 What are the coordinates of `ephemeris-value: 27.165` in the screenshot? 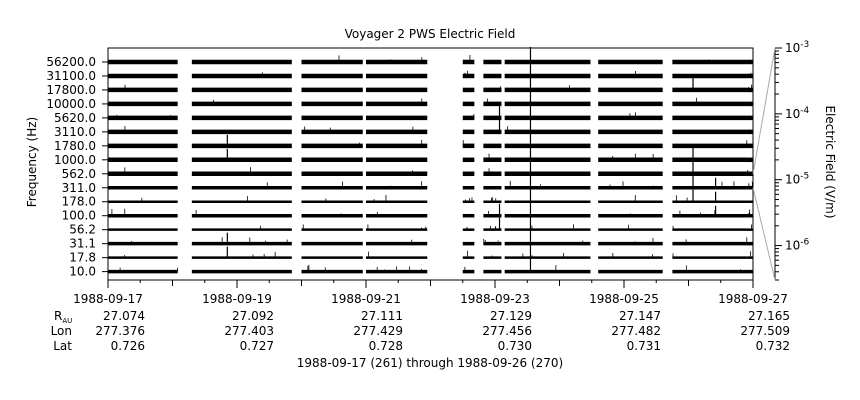 It's located at (769, 316).